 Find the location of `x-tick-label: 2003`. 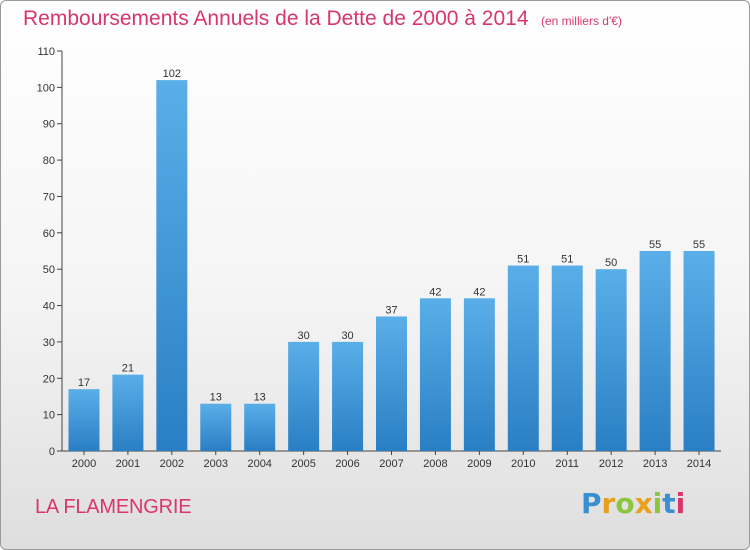

x-tick-label: 2003 is located at coordinates (216, 464).